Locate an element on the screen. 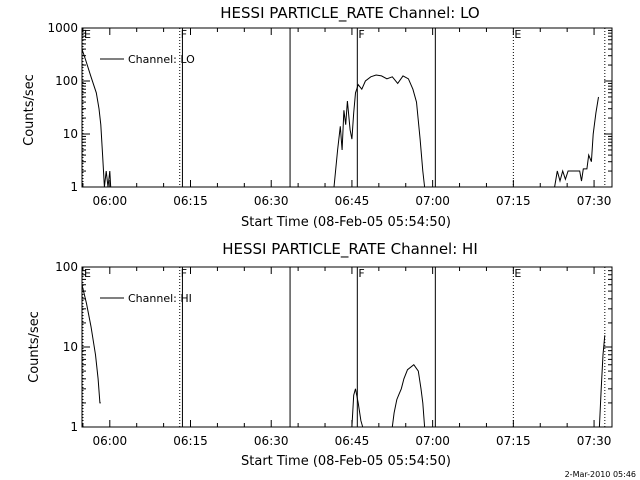 The width and height of the screenshot is (640, 480). y-tick-label: 1000 is located at coordinates (62, 28).